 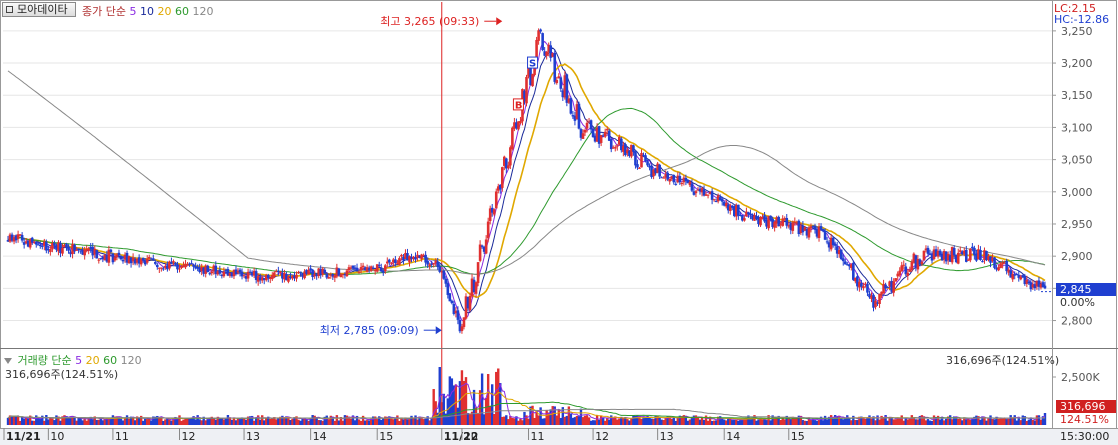 What do you see at coordinates (1086, 289) in the screenshot?
I see `current-price-tag: 2,845` at bounding box center [1086, 289].